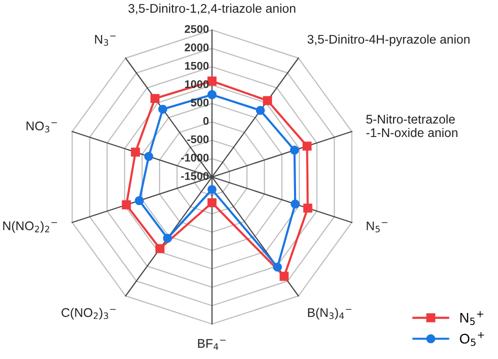  I want to click on y-tick-label: 2000, so click(196, 47).